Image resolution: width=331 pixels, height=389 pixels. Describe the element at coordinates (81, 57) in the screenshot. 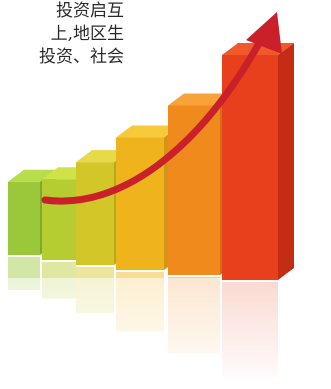

I see `text-line: 投资、社会` at that location.